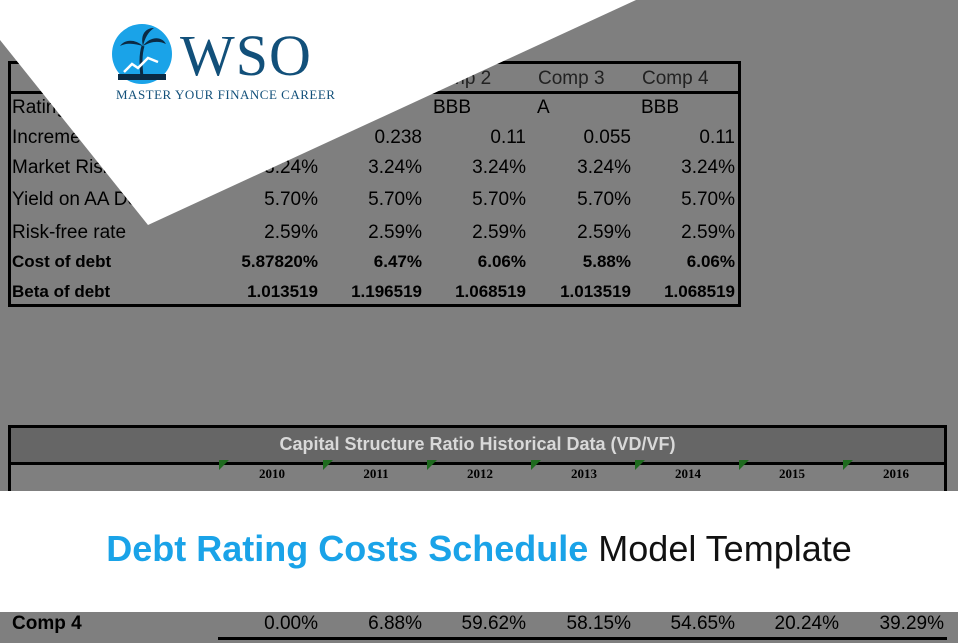  I want to click on table-cell: 5.88%, so click(606, 261).